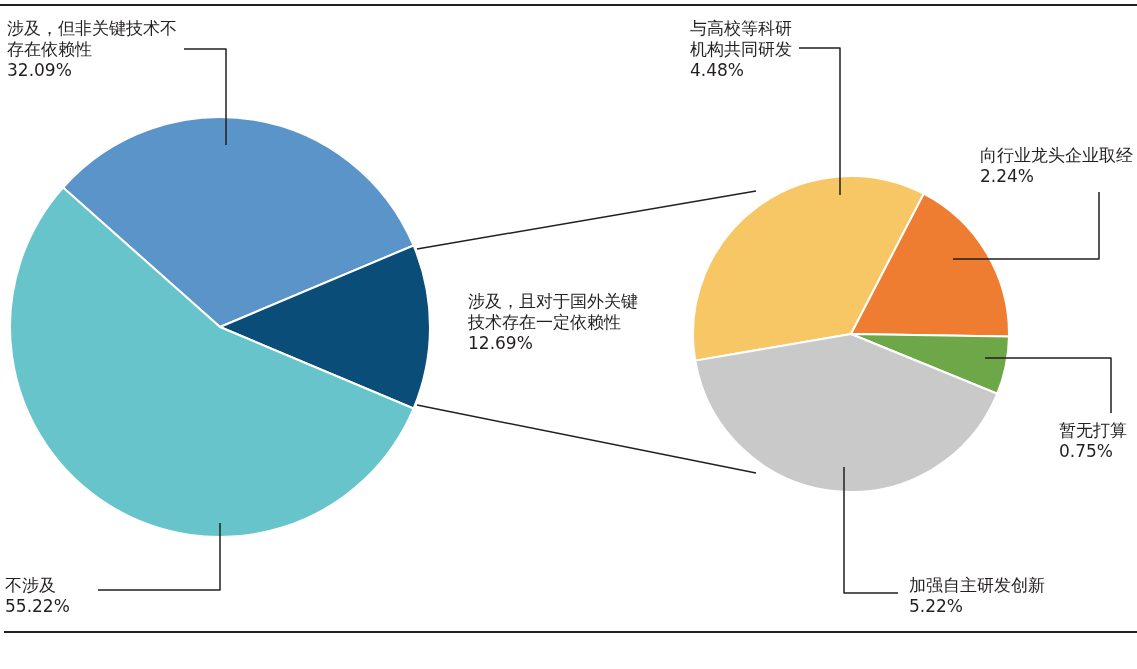 This screenshot has height=669, width=1137. I want to click on data-label: 32.09%, so click(39, 70).